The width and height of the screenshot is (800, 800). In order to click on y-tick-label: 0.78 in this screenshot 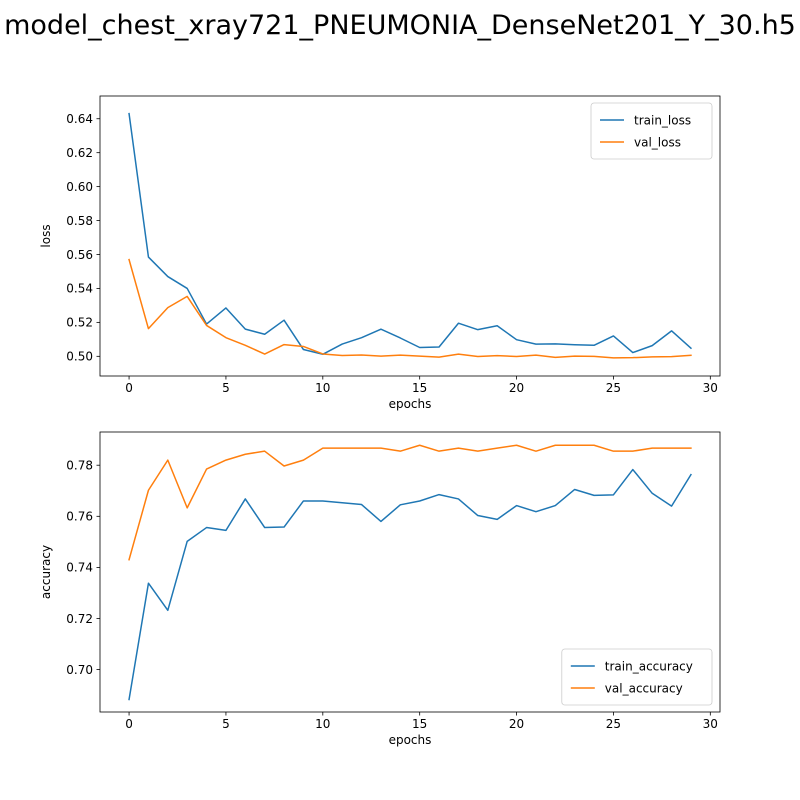, I will do `click(79, 466)`.